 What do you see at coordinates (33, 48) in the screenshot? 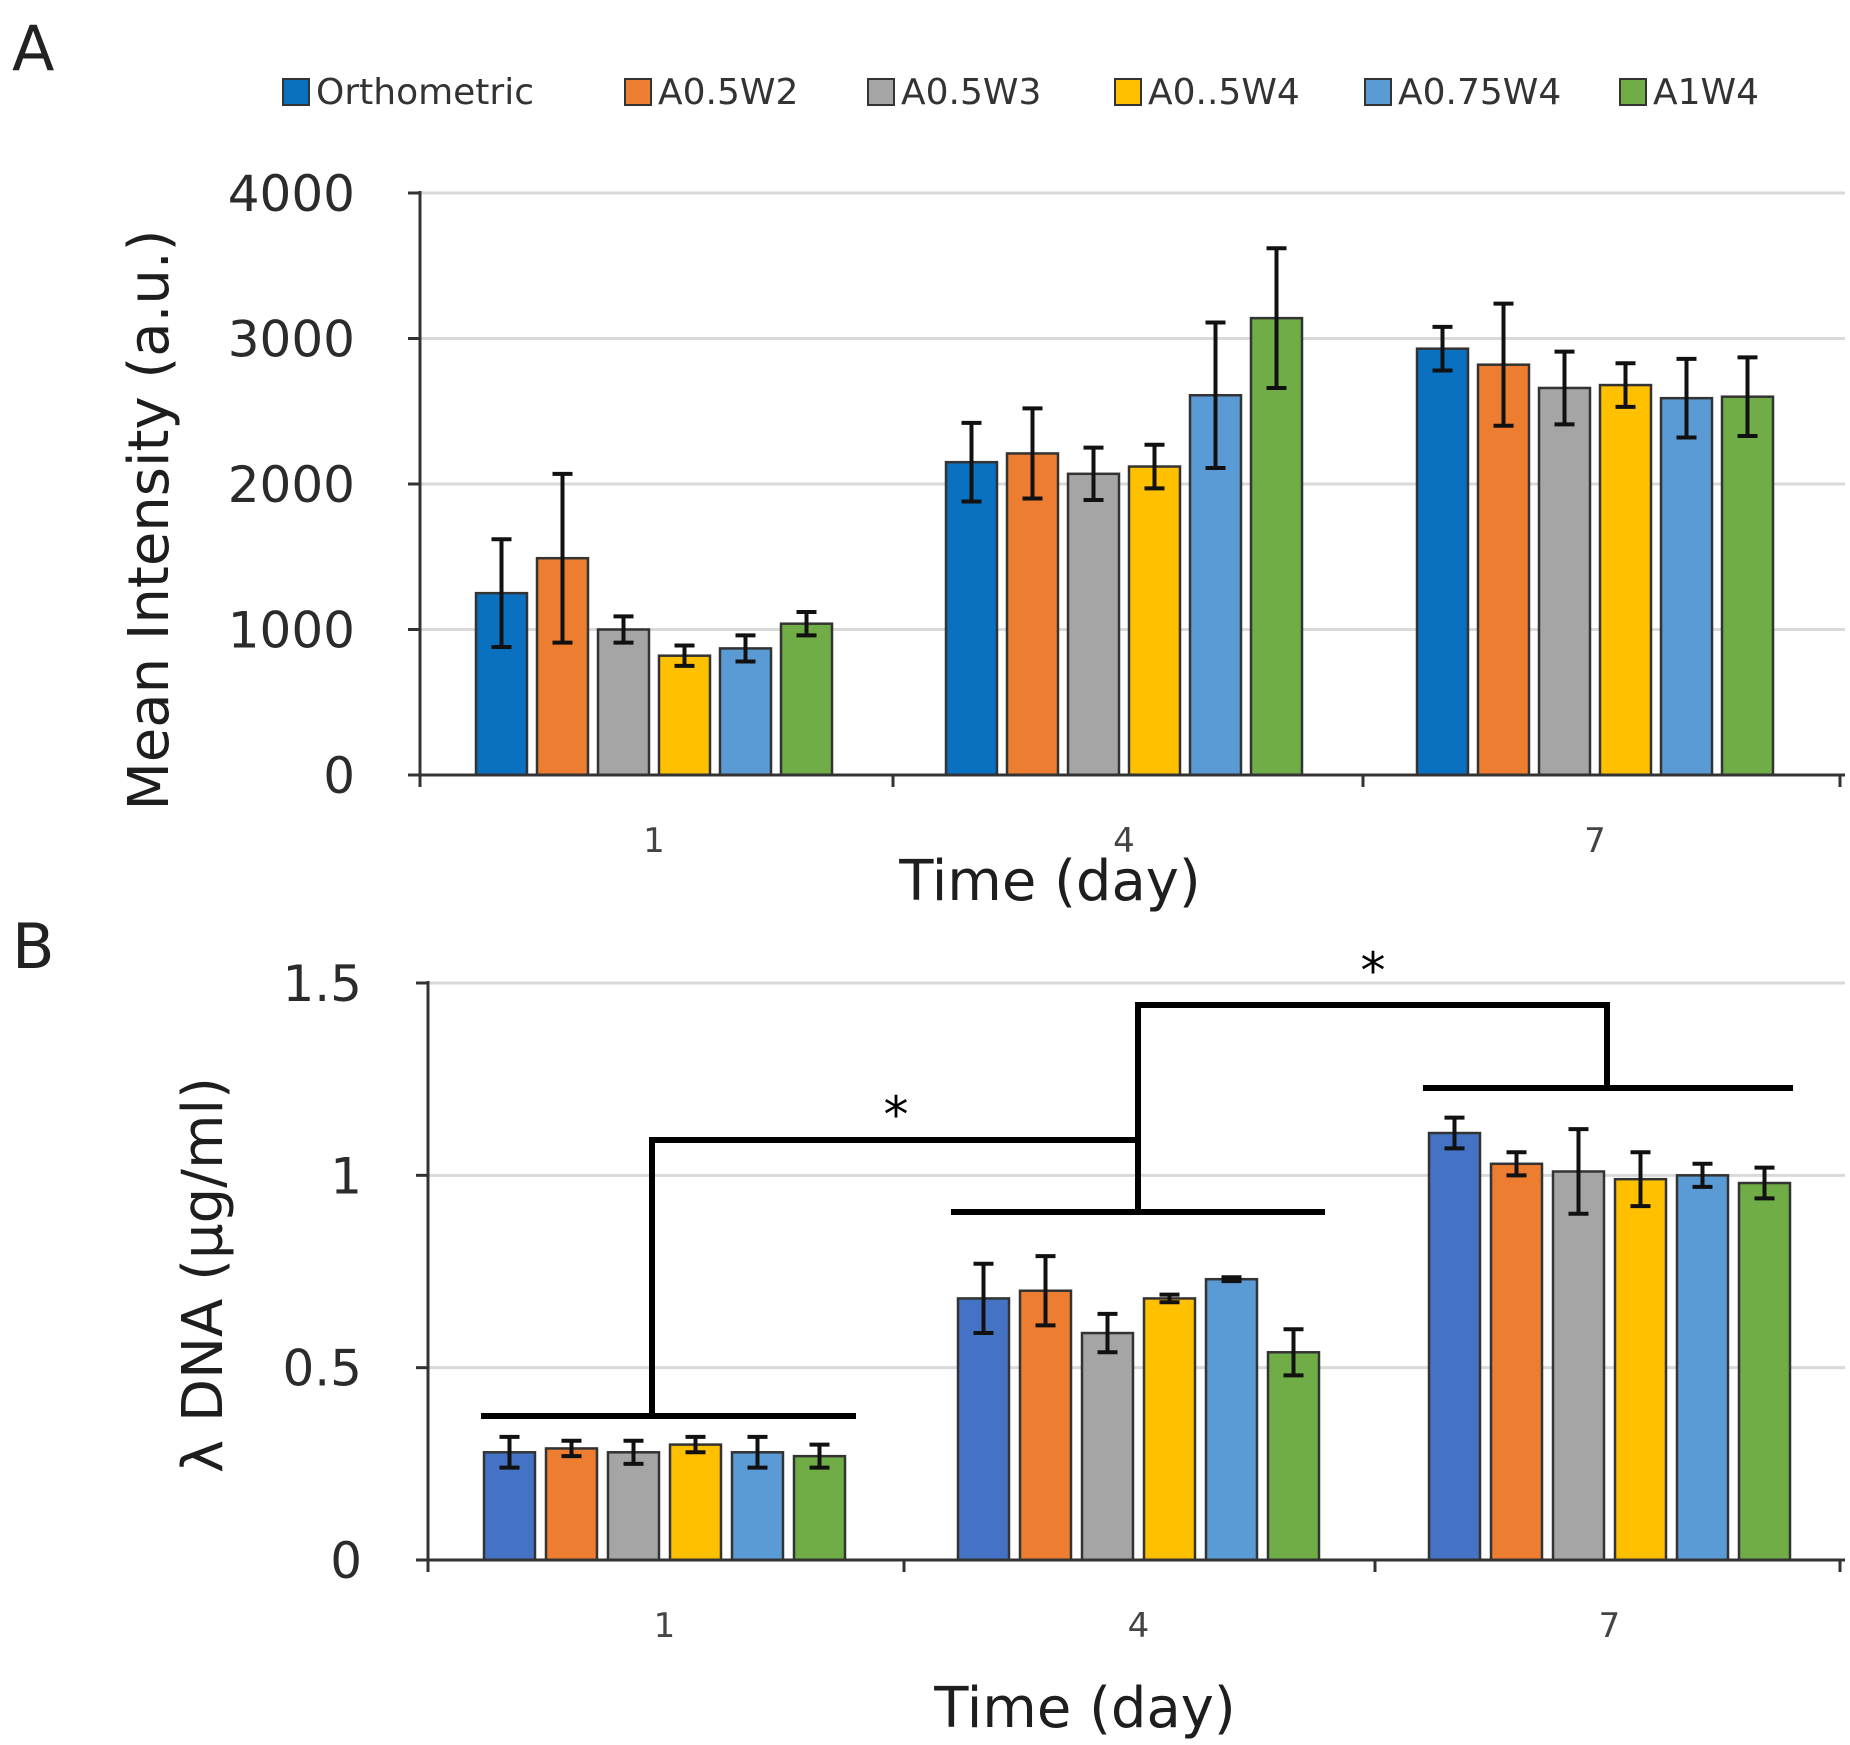
I see `panel-label-a: A` at bounding box center [33, 48].